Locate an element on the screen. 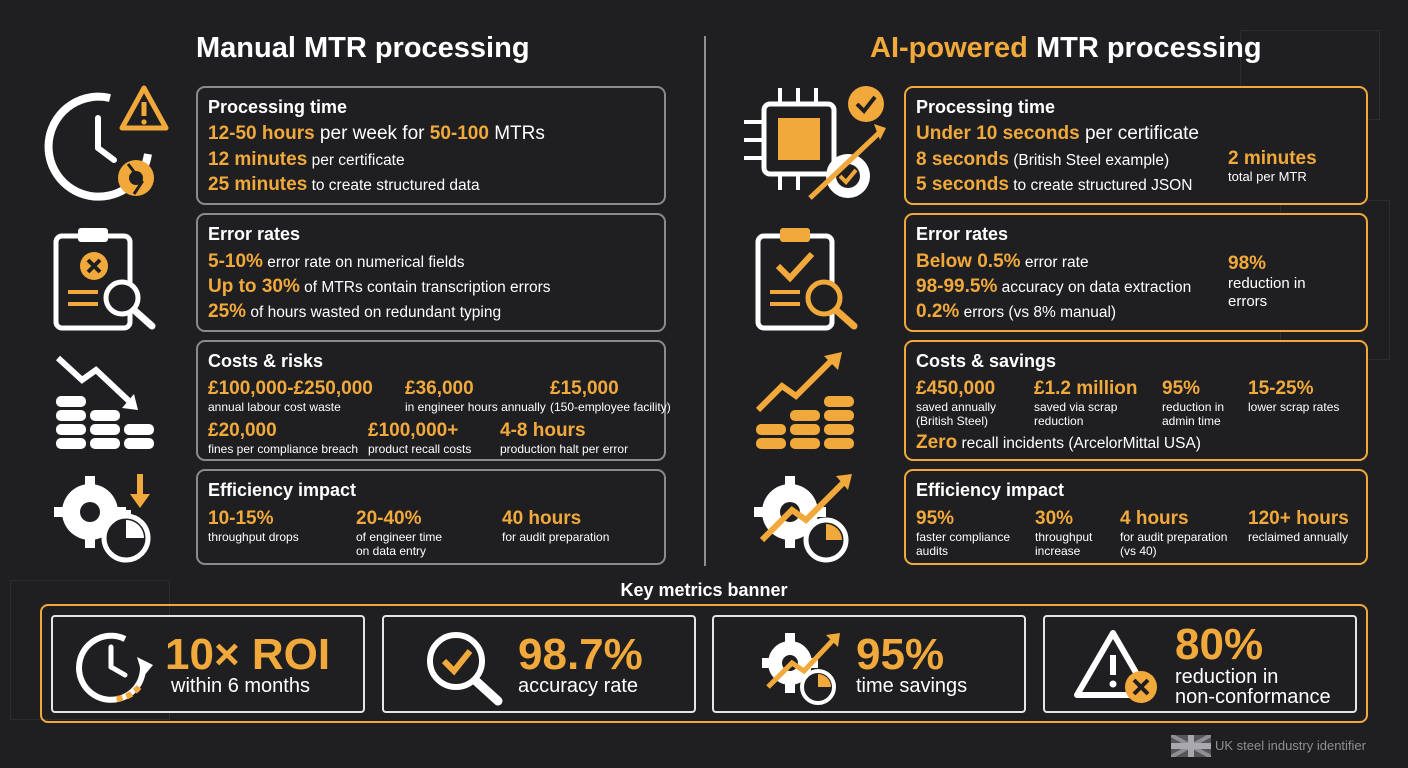 This screenshot has height=768, width=1408. efficiency-item: 4 hours for audit preparation (vs 40) is located at coordinates (1174, 533).